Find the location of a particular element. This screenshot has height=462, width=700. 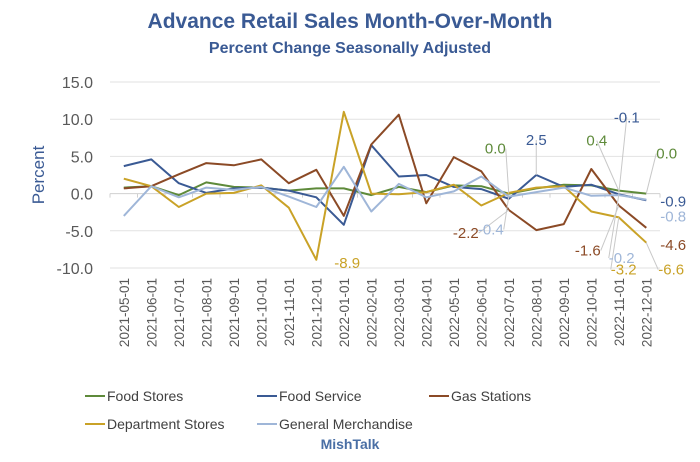

data-label: -0.8 is located at coordinates (673, 217).